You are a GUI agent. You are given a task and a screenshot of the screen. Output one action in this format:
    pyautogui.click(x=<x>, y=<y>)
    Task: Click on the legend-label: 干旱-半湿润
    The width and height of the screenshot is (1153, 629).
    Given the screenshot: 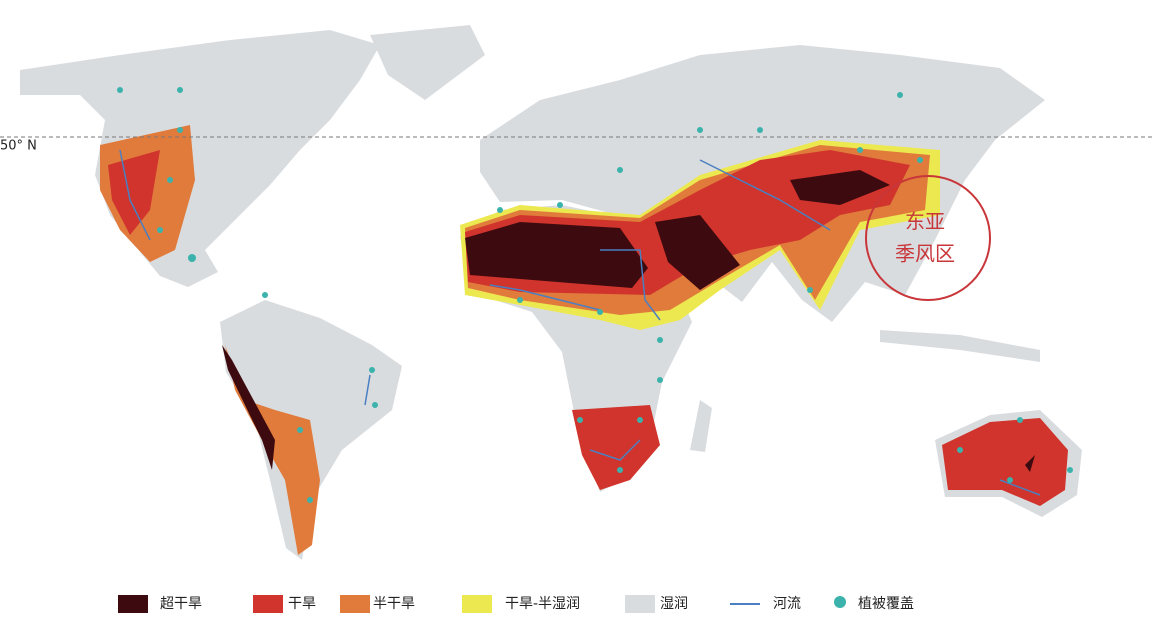 What is the action you would take?
    pyautogui.click(x=542, y=604)
    